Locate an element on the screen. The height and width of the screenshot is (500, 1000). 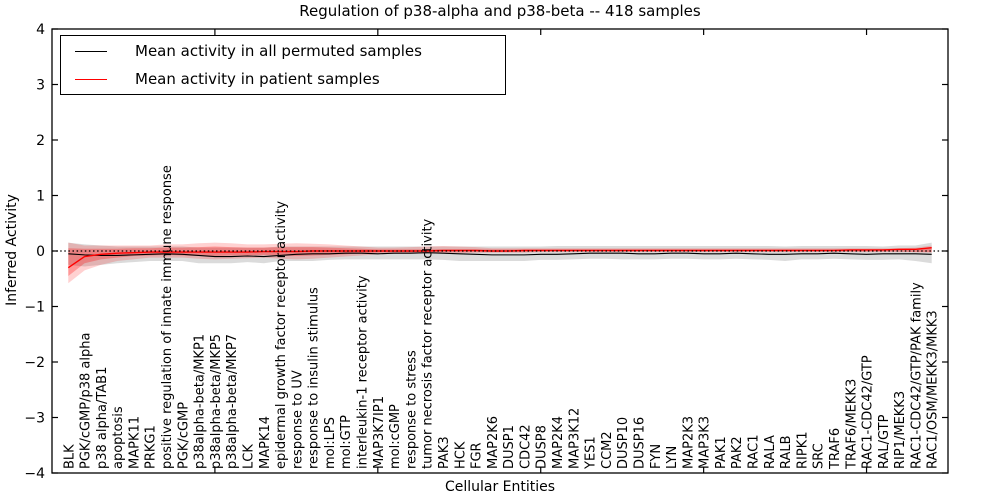
x-category-label: FYN is located at coordinates (656, 456).